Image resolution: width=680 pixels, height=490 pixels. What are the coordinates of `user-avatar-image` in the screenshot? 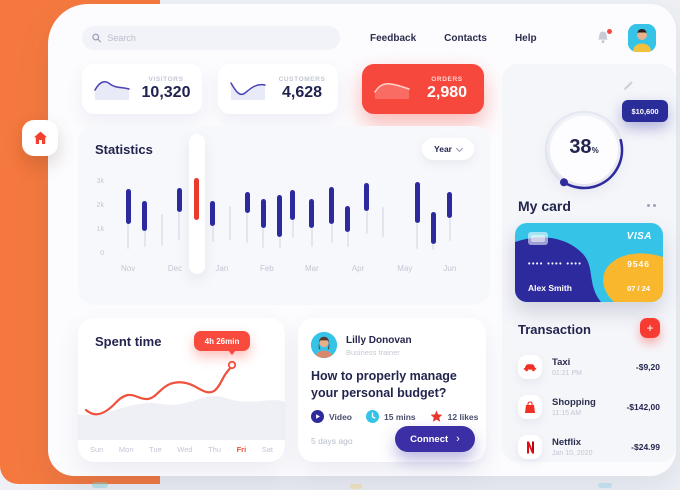 It's located at (642, 38).